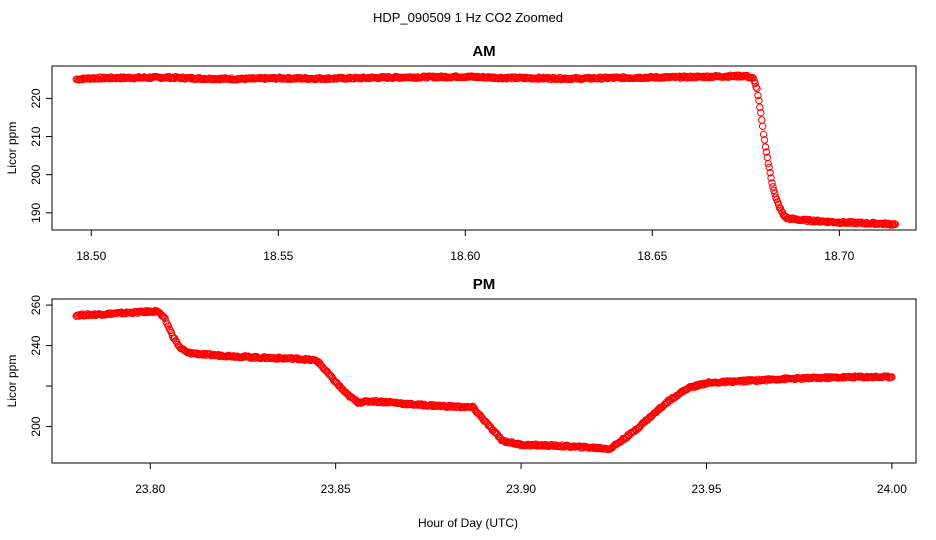 The image size is (936, 540). Describe the element at coordinates (41, 366) in the screenshot. I see `pm-y-axis: 200 240 260` at that location.